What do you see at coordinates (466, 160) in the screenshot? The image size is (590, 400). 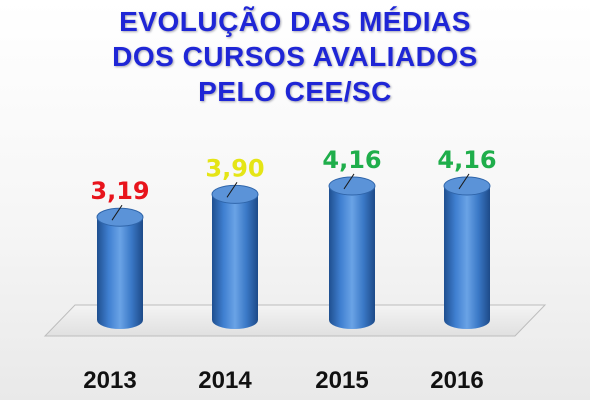 I see `data-label-2016: 4,16` at bounding box center [466, 160].